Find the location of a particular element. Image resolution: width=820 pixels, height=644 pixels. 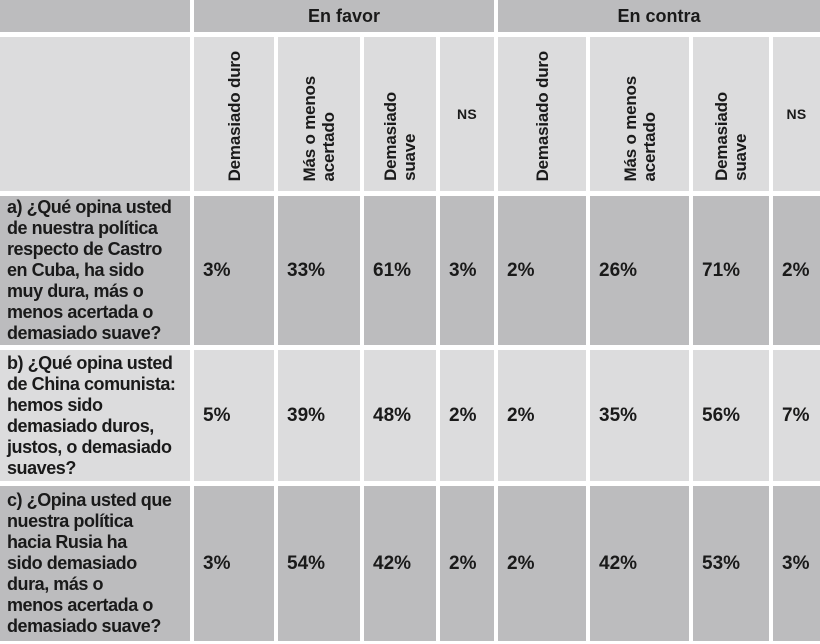

column-header-favor-mas-o-menos: Más o menos acertado is located at coordinates (319, 114).